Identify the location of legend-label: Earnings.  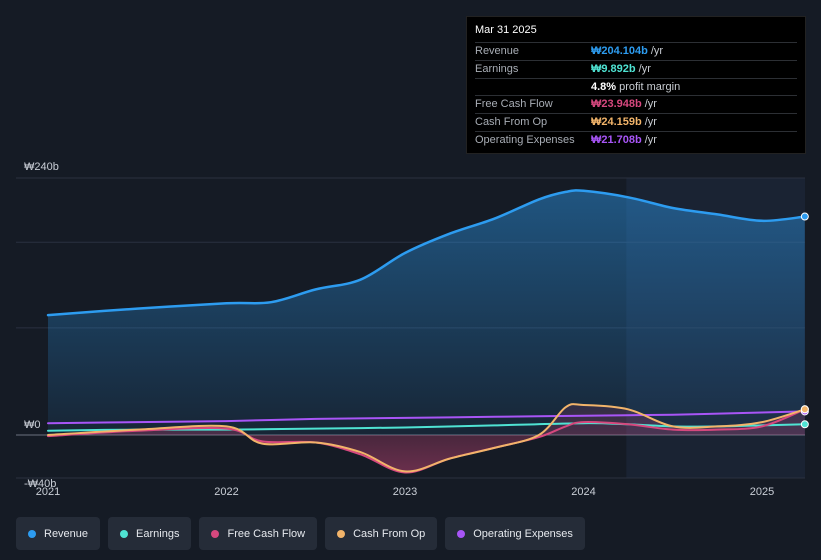
(158, 533).